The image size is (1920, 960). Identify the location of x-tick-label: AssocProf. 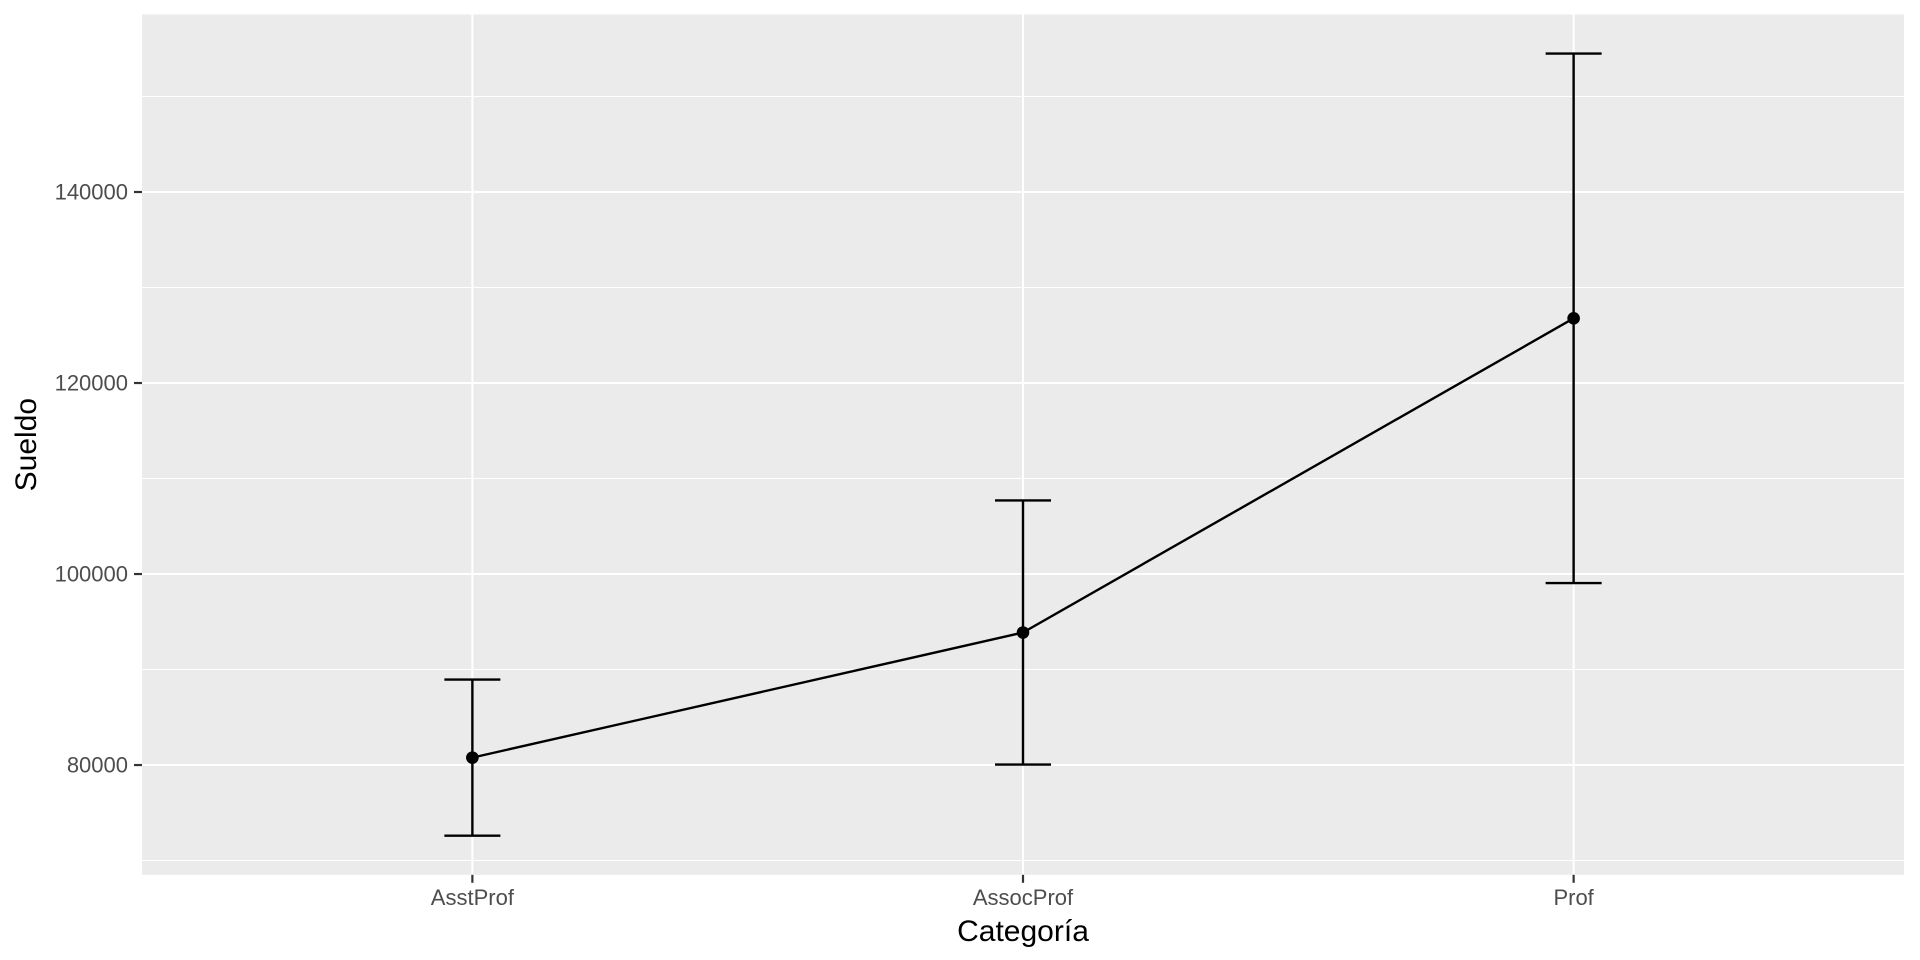
(1023, 897).